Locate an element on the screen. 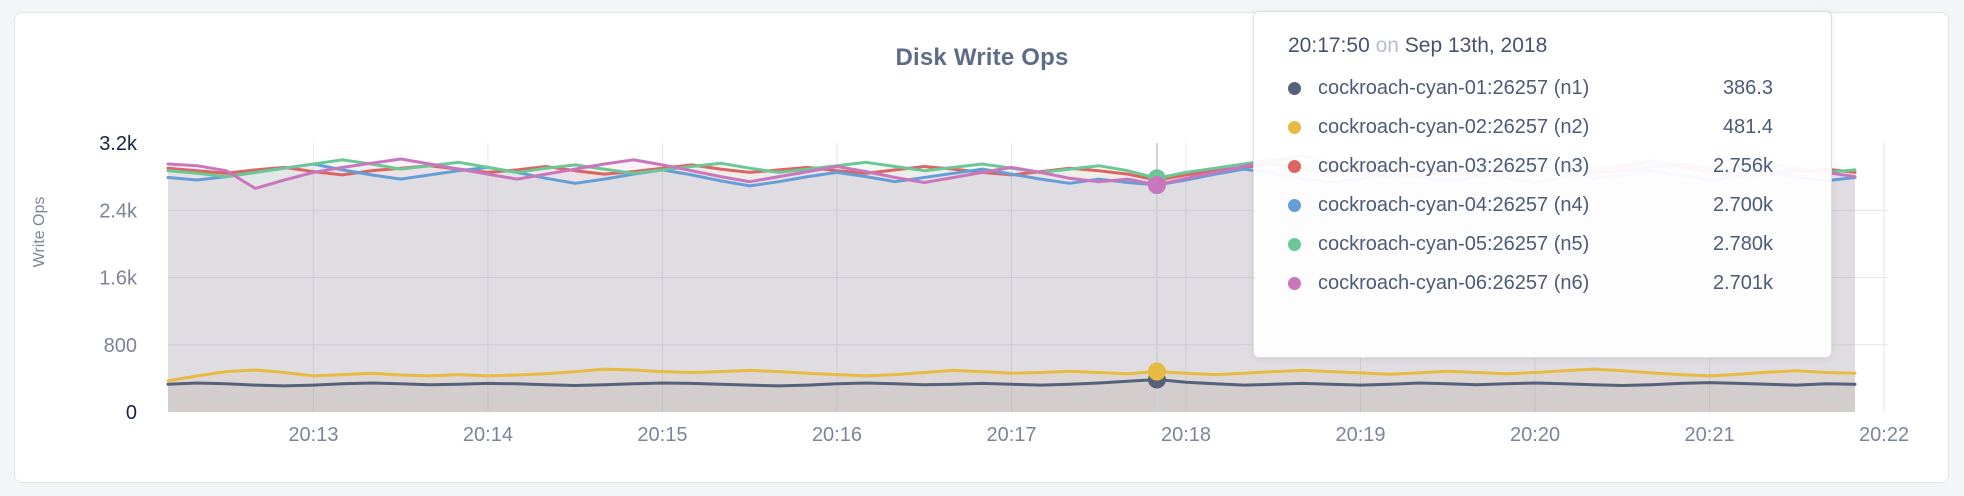 This screenshot has height=496, width=1964. series-name: cockroach-cyan-04:26257 (n4) is located at coordinates (1454, 205).